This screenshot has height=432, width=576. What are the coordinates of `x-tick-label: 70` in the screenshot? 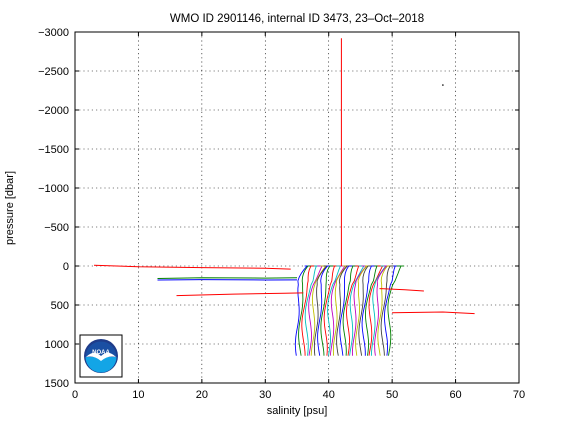 It's located at (519, 395).